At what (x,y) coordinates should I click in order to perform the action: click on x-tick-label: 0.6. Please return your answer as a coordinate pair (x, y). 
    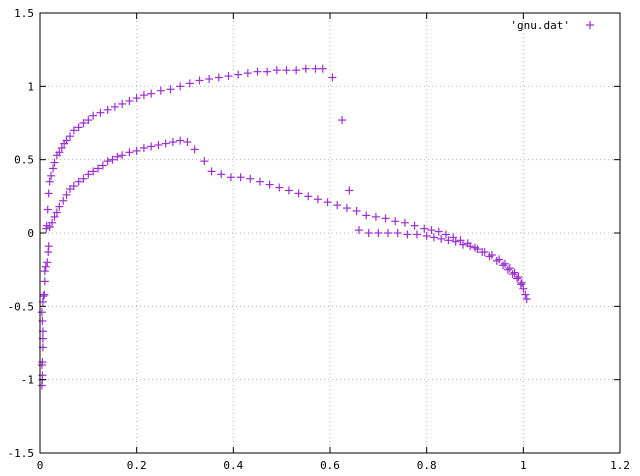
    Looking at the image, I should click on (330, 465).